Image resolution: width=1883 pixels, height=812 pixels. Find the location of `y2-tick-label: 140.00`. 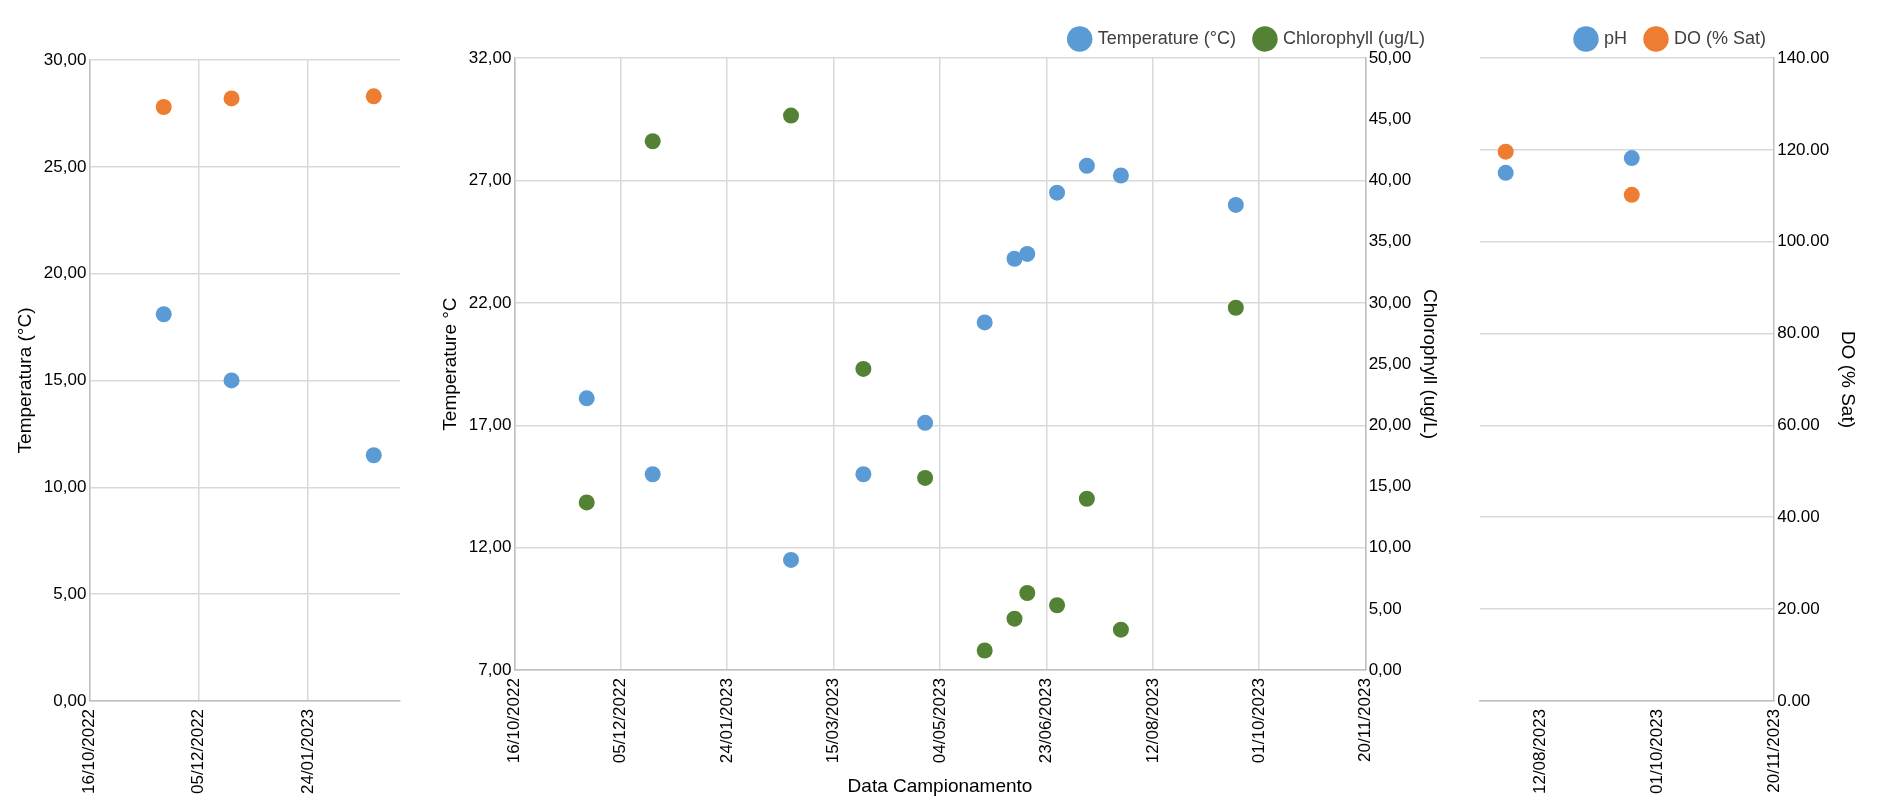

y2-tick-label: 140.00 is located at coordinates (1803, 57).